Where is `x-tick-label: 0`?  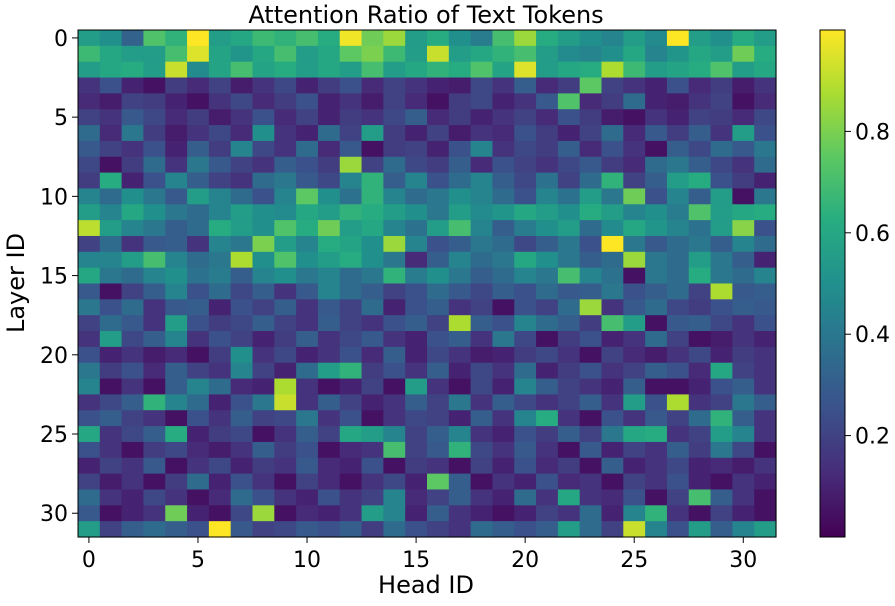
x-tick-label: 0 is located at coordinates (89, 560).